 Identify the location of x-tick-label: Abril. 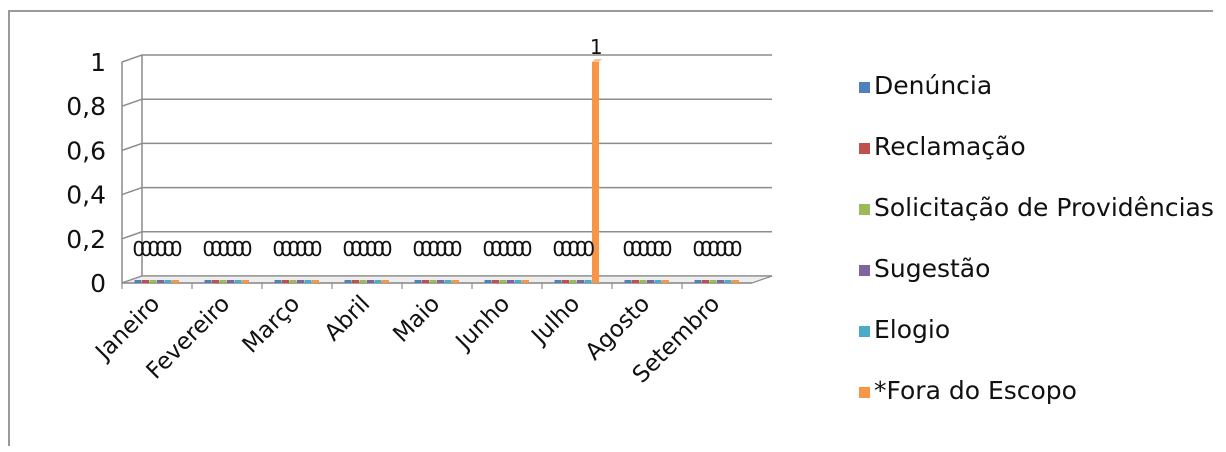
(348, 319).